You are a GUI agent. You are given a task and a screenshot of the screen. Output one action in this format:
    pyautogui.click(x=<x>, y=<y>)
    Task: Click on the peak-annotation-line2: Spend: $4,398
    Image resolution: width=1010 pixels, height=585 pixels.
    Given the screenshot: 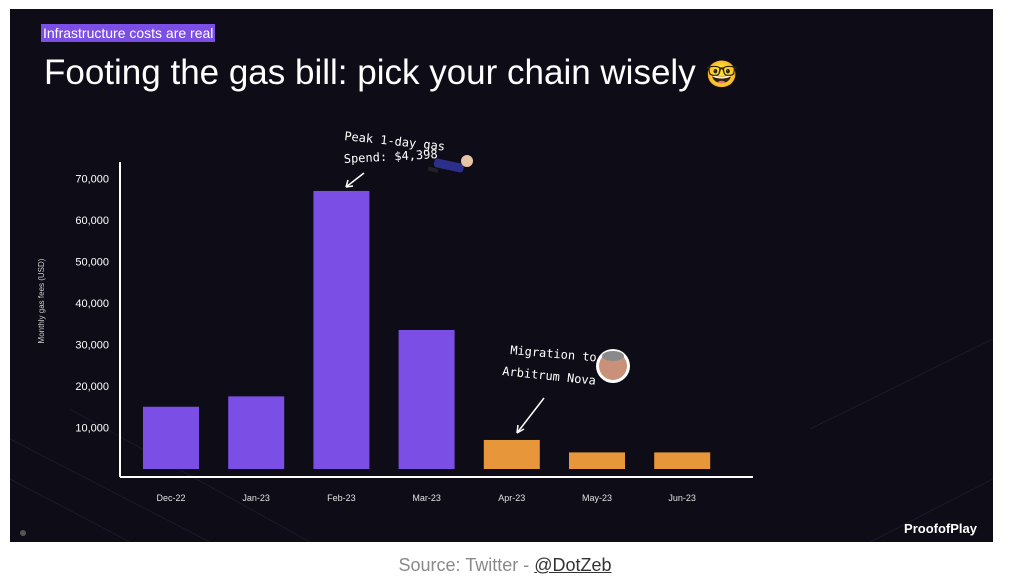 What is the action you would take?
    pyautogui.click(x=390, y=156)
    